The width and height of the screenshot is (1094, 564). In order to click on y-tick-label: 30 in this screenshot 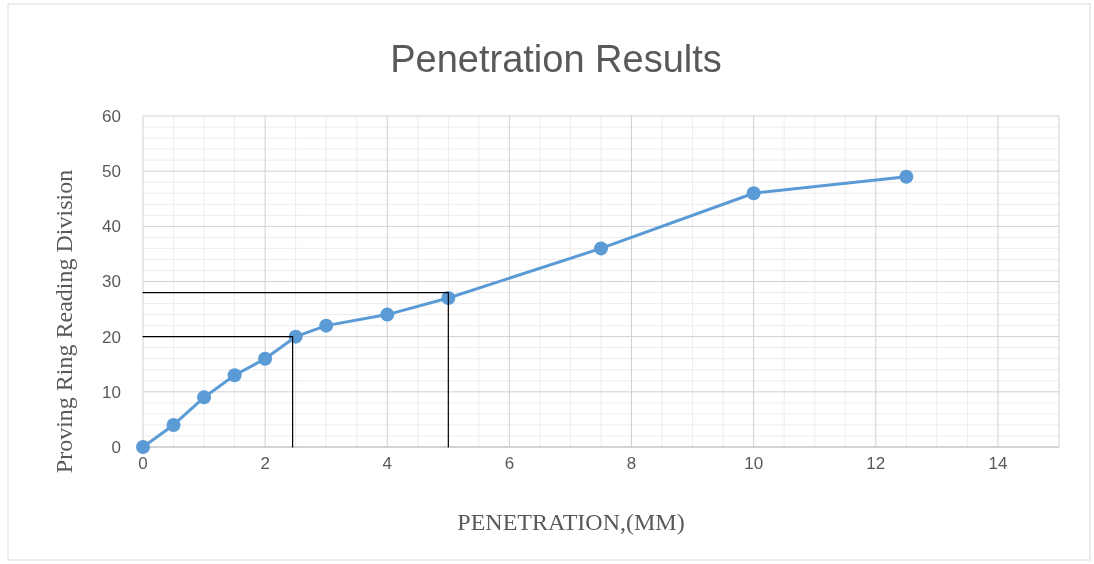, I will do `click(111, 282)`.